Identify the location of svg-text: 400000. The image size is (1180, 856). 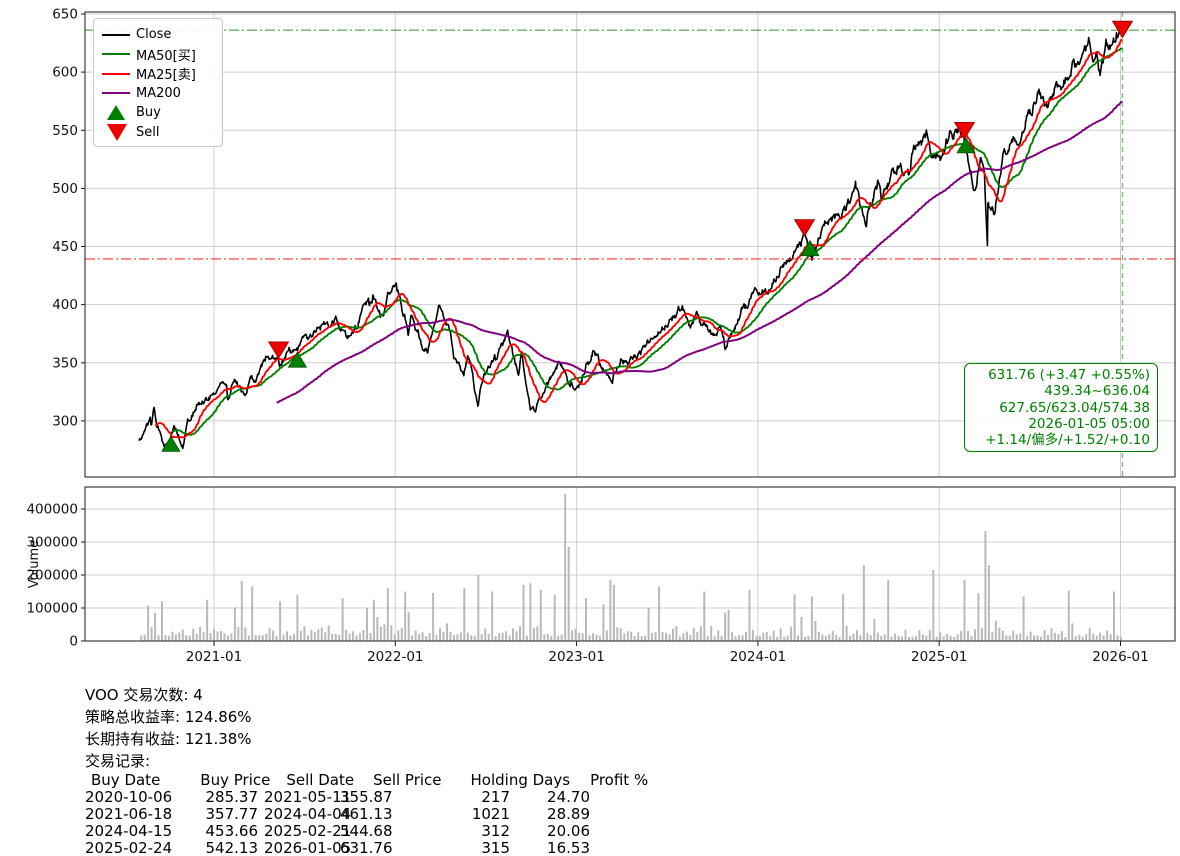
(52, 510).